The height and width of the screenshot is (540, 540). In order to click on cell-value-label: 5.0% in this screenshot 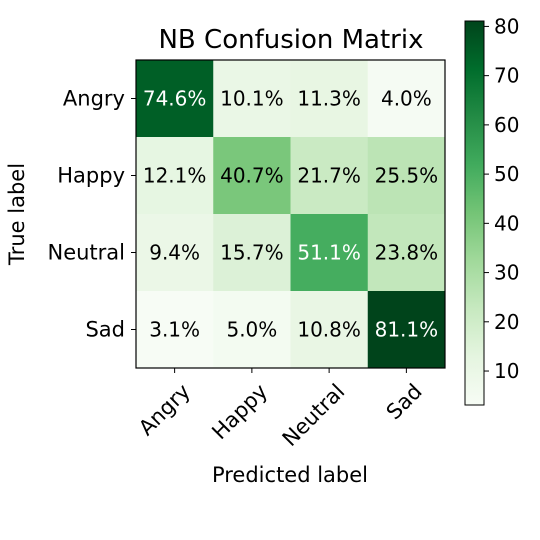, I will do `click(251, 330)`.